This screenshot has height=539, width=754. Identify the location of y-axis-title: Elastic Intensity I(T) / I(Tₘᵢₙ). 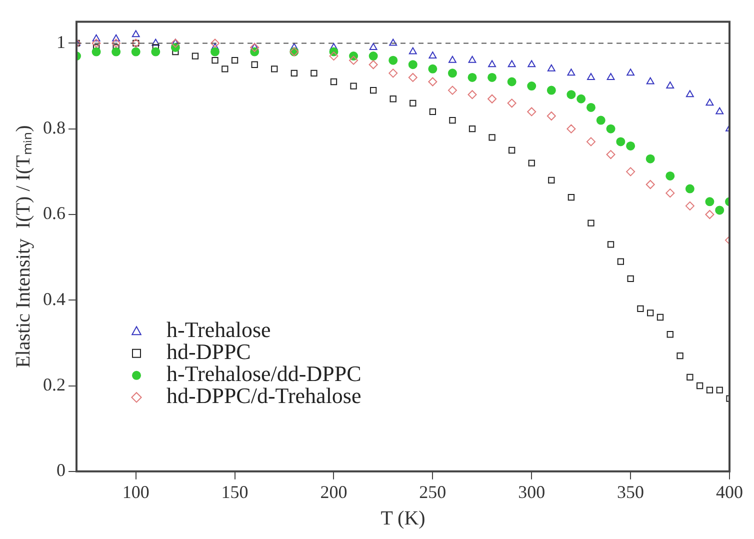
(23, 246).